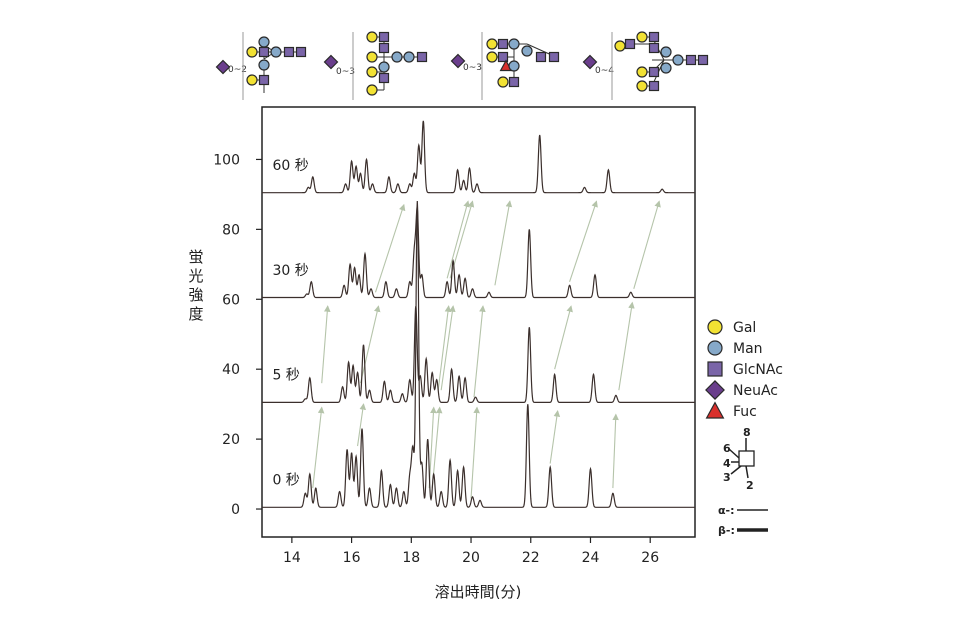 Image resolution: width=971 pixels, height=643 pixels. I want to click on x-tick-label: 16, so click(352, 558).